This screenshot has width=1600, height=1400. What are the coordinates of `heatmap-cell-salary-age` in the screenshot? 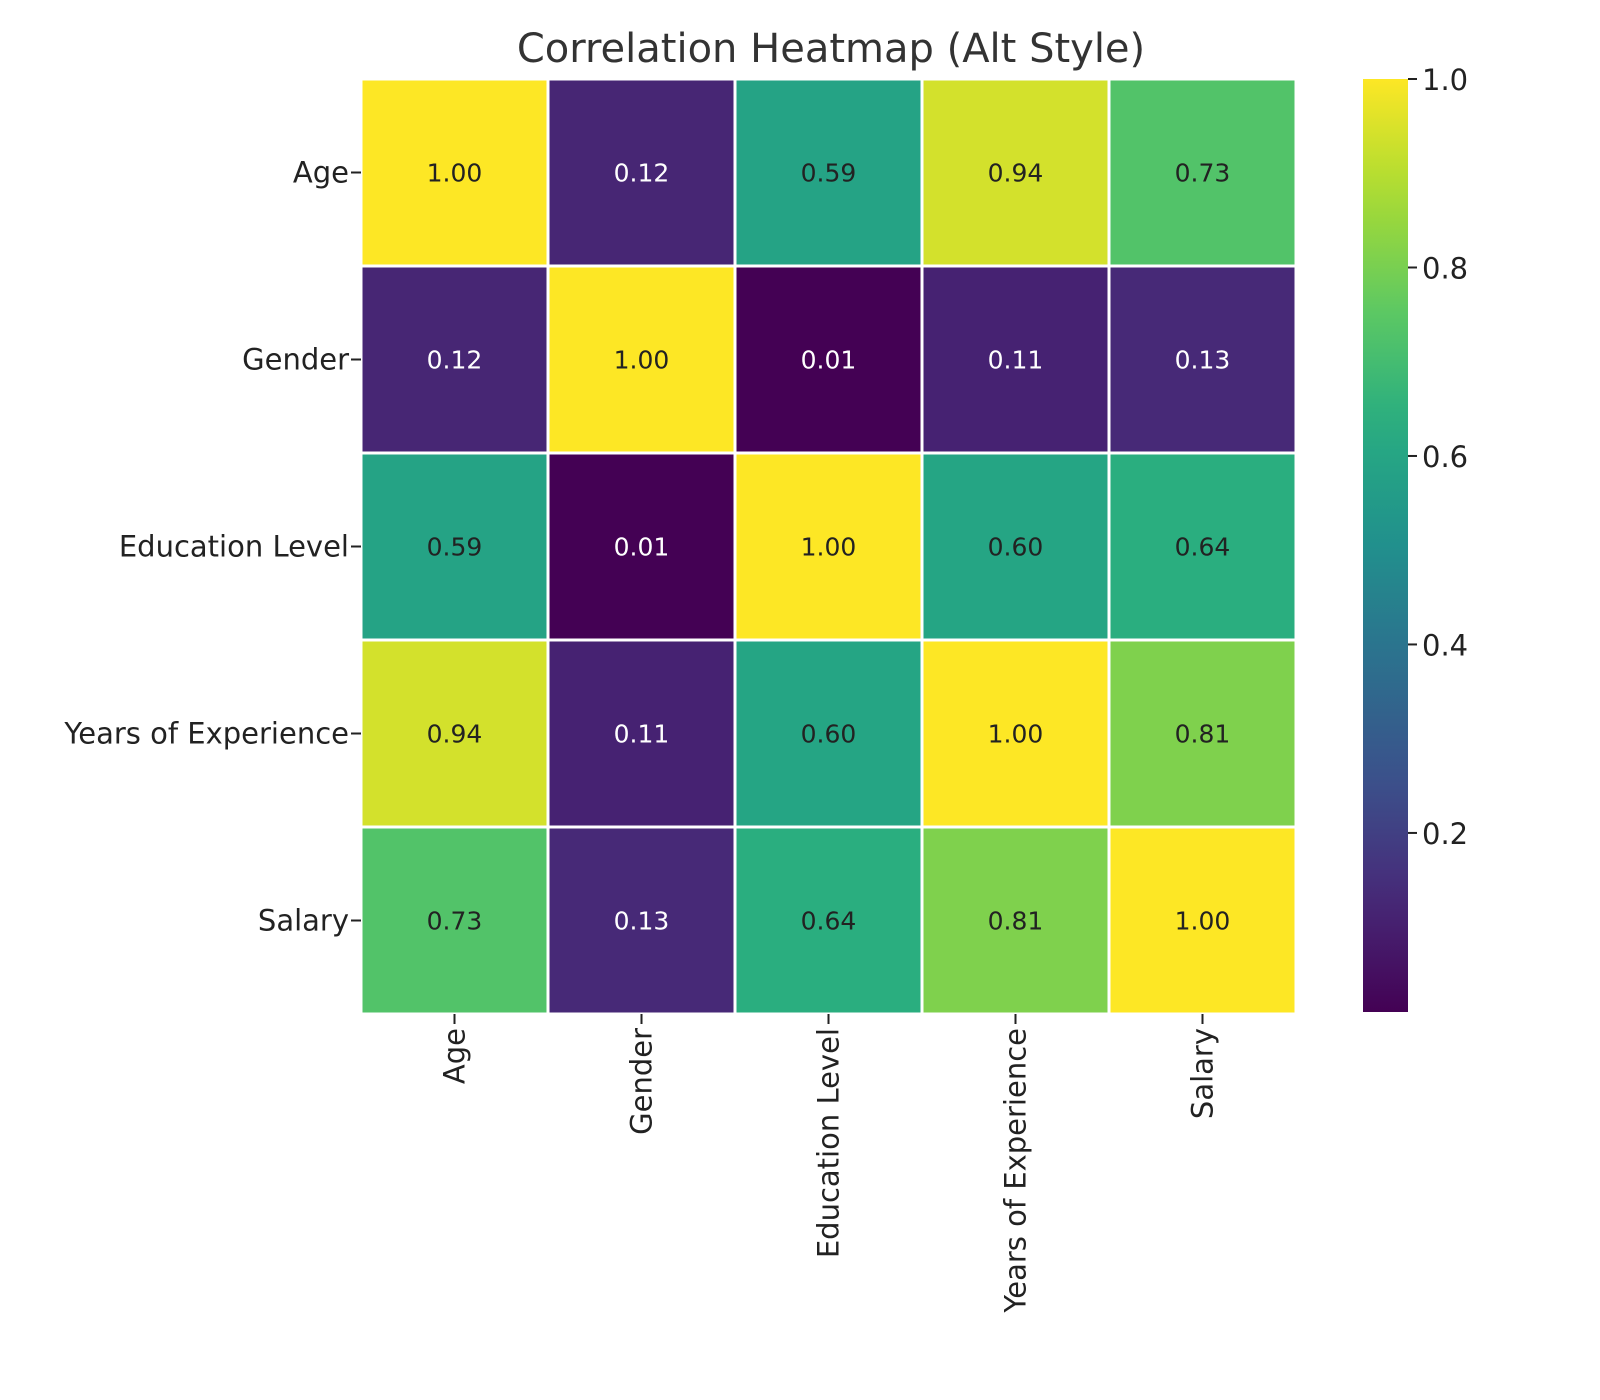 It's located at (454, 920).